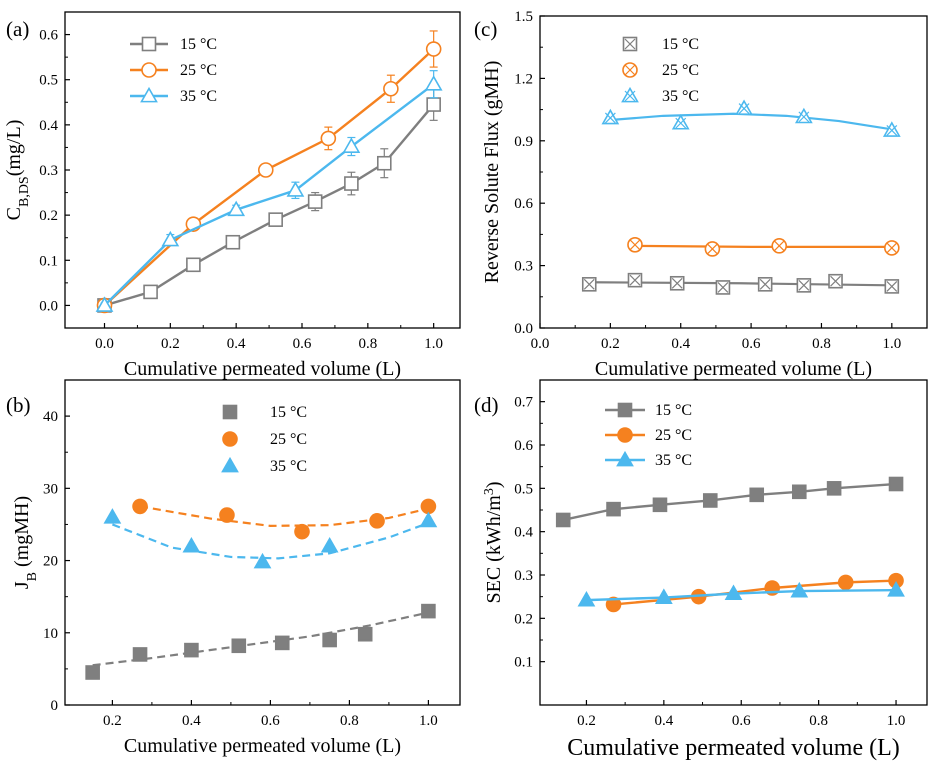 The height and width of the screenshot is (765, 937). I want to click on y-axis-label-main: J, so click(22, 585).